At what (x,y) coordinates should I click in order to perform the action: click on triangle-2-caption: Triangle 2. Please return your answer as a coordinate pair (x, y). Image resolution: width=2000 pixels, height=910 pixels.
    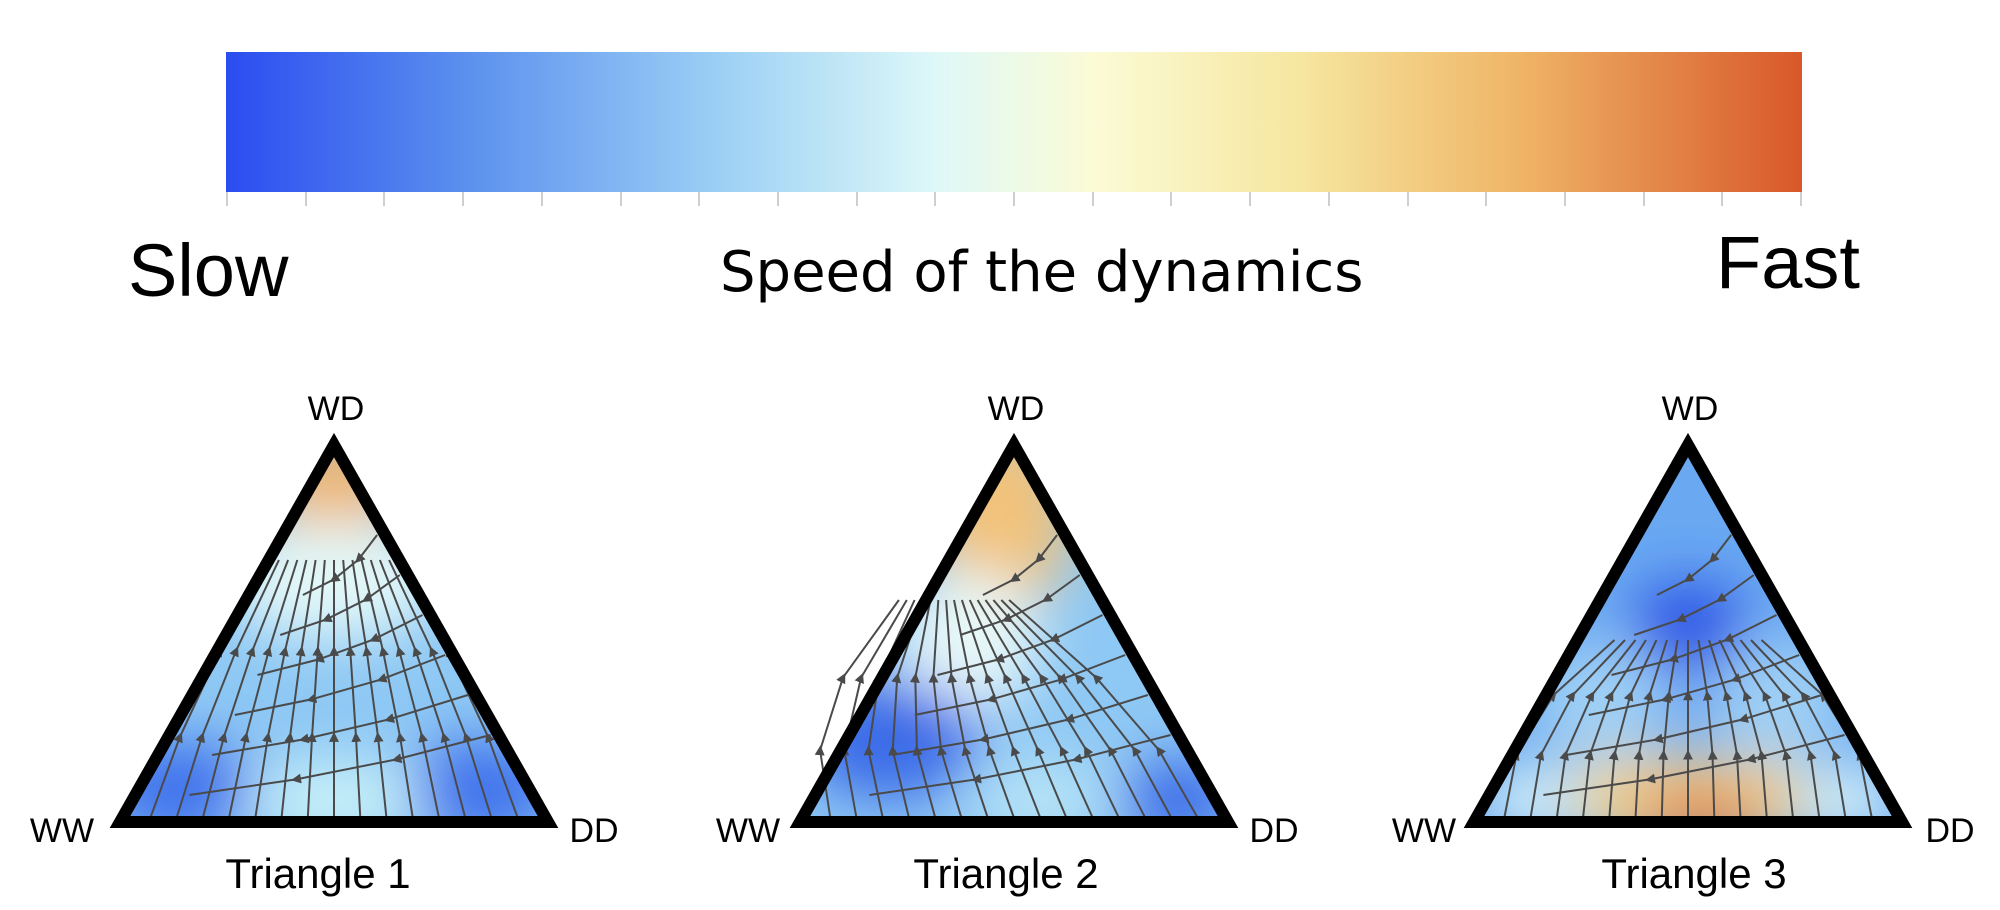
    Looking at the image, I should click on (1005, 873).